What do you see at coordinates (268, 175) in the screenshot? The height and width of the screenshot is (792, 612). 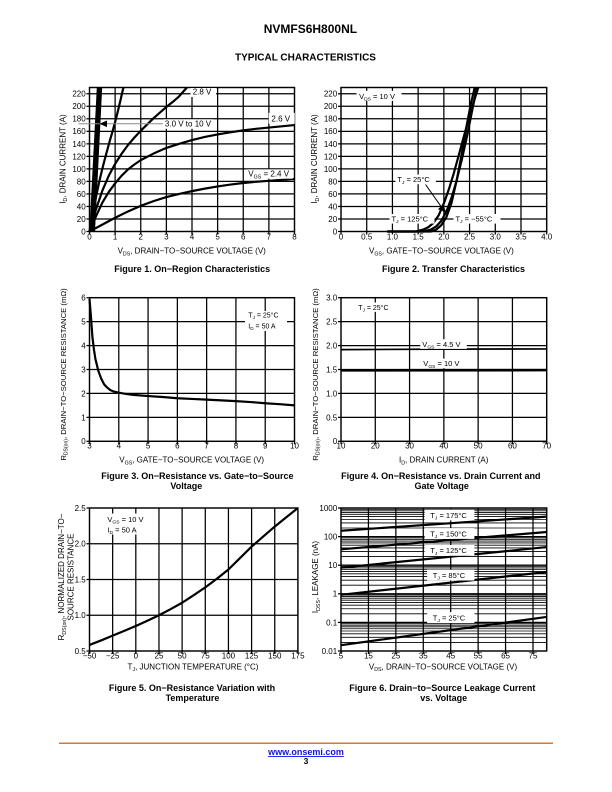 I see `svg-text: VGS = 2.4 V` at bounding box center [268, 175].